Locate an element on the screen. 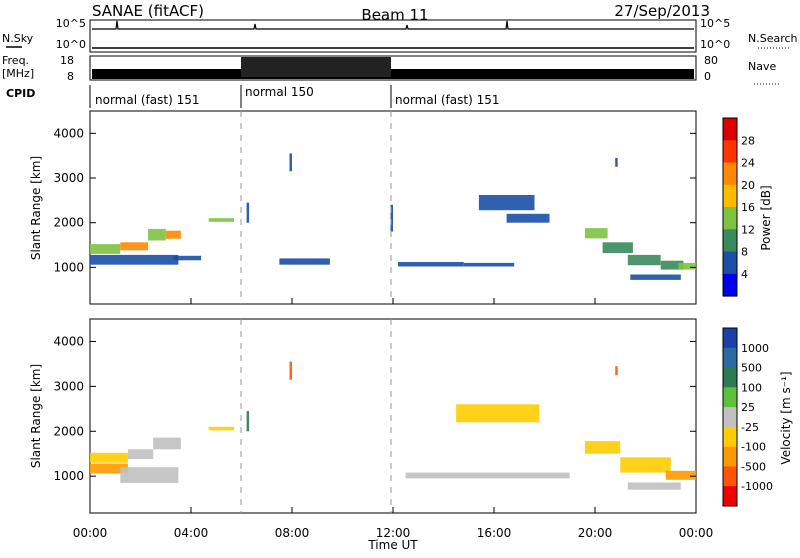  freq-tick-low: 8 is located at coordinates (70, 76).